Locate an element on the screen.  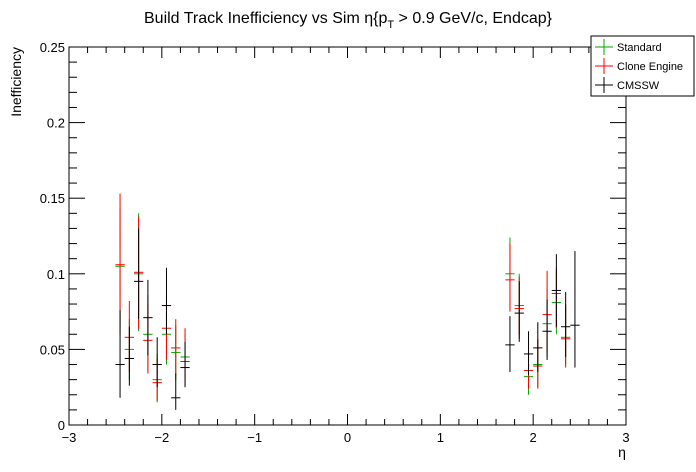
y-axis-label: Inefficiency is located at coordinates (16, 82).